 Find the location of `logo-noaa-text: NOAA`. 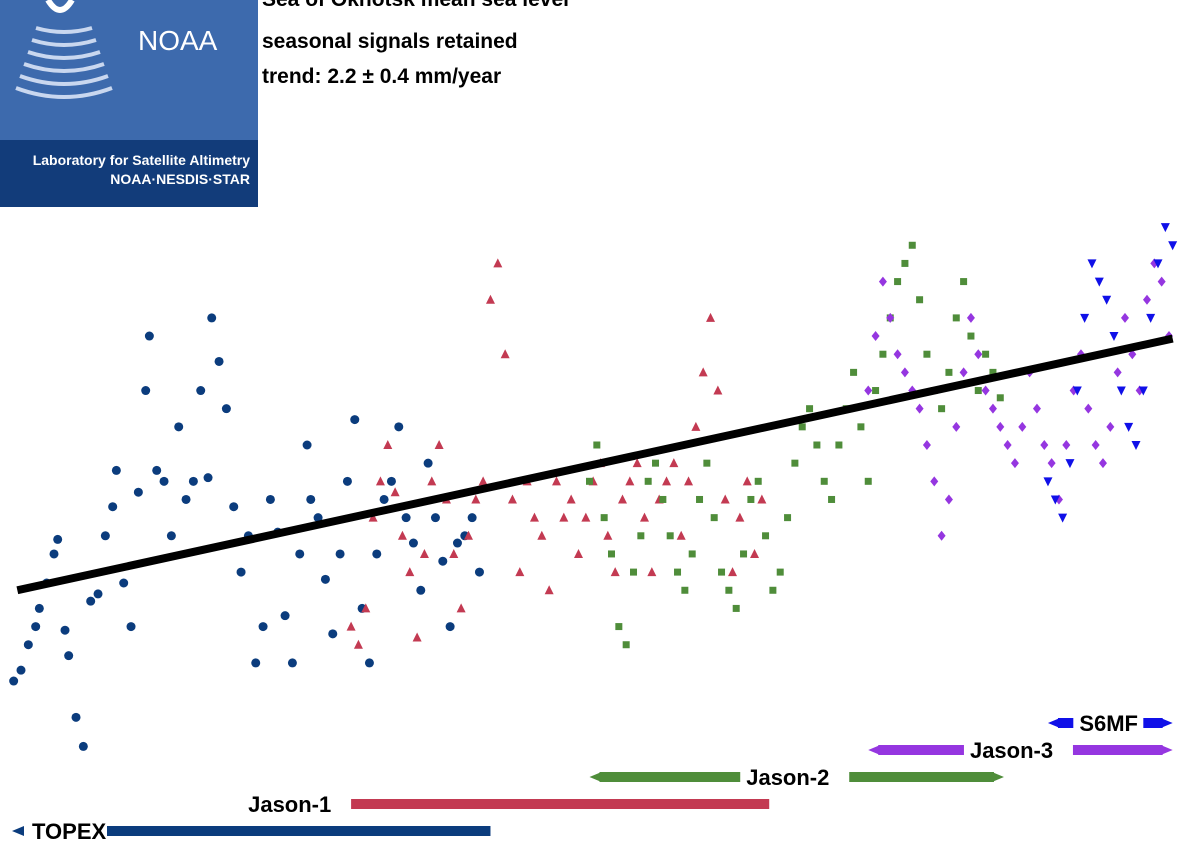

logo-noaa-text: NOAA is located at coordinates (178, 40).